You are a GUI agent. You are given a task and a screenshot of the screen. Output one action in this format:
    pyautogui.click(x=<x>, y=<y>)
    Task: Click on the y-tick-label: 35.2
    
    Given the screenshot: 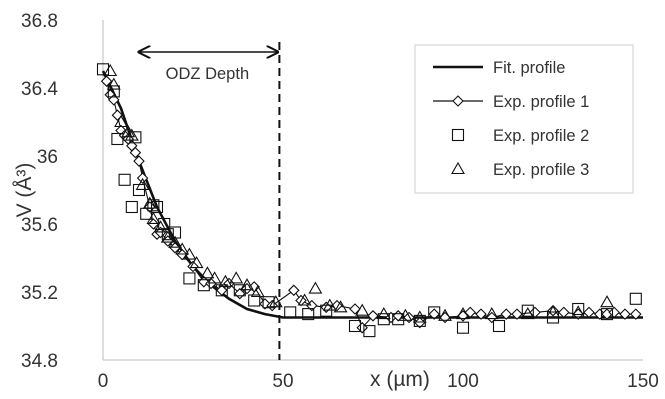 What is the action you would take?
    pyautogui.click(x=39, y=293)
    